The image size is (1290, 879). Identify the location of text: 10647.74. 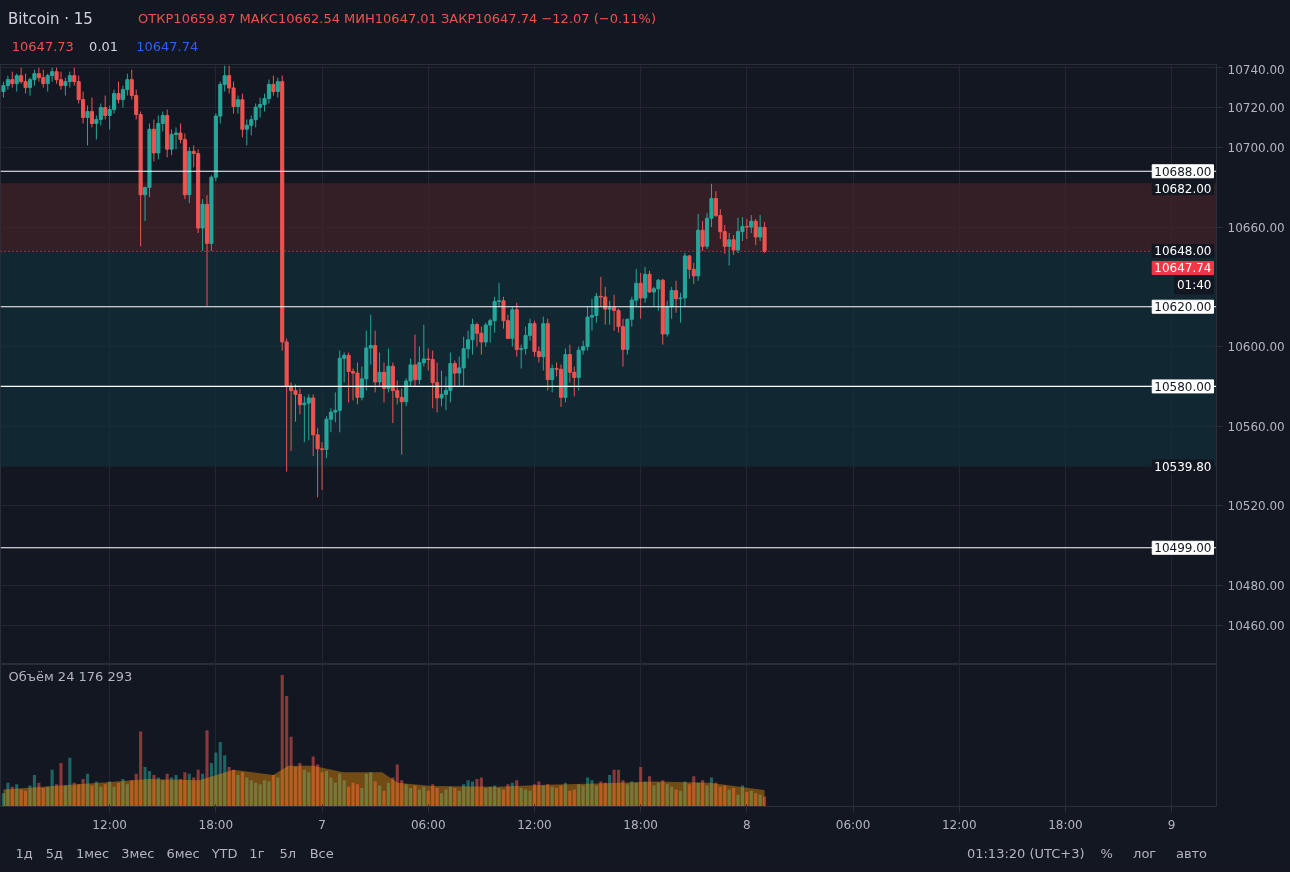
(167, 46).